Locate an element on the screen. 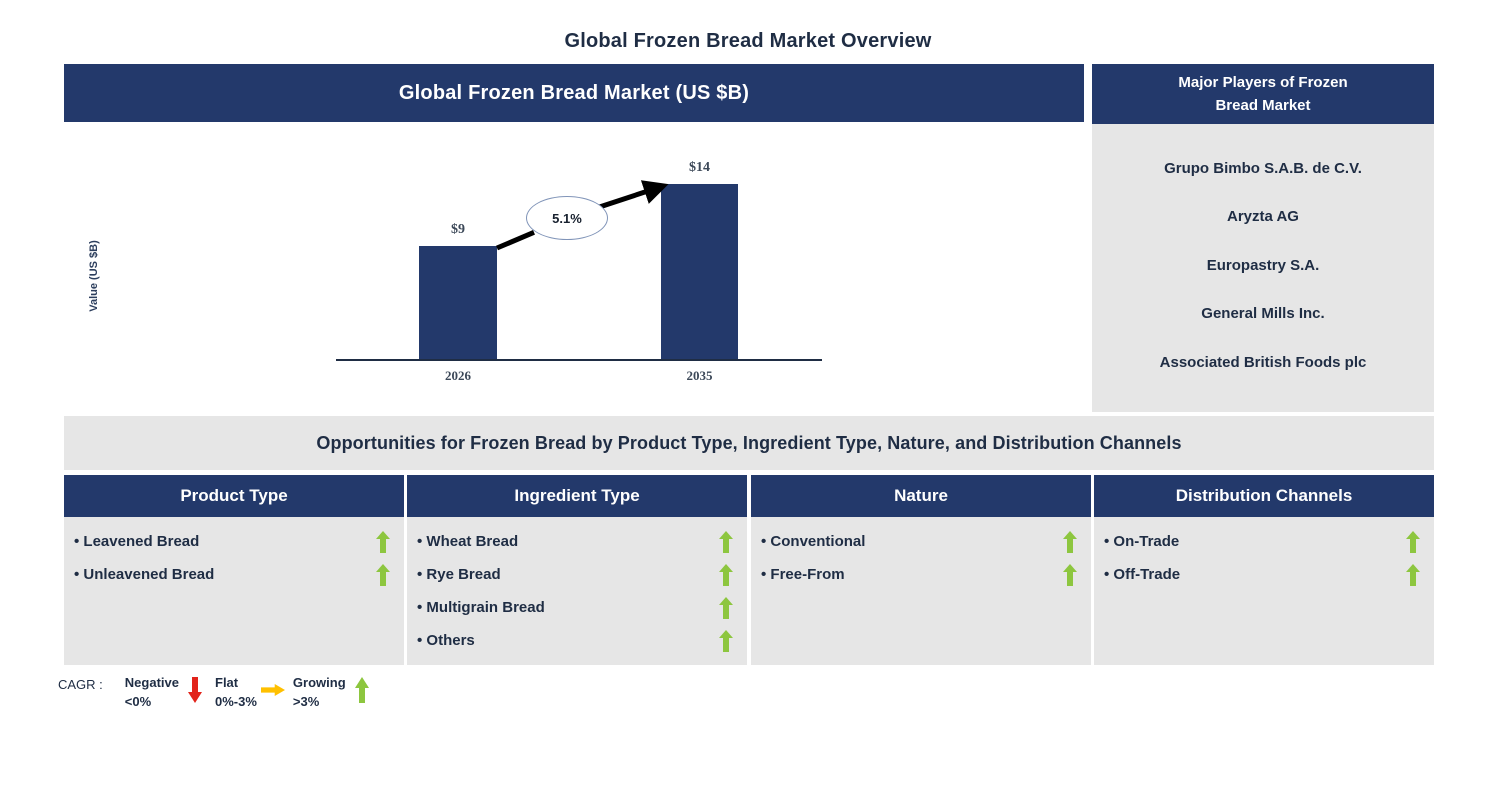 This screenshot has width=1496, height=811. x-tick-2035: 2035 is located at coordinates (699, 375).